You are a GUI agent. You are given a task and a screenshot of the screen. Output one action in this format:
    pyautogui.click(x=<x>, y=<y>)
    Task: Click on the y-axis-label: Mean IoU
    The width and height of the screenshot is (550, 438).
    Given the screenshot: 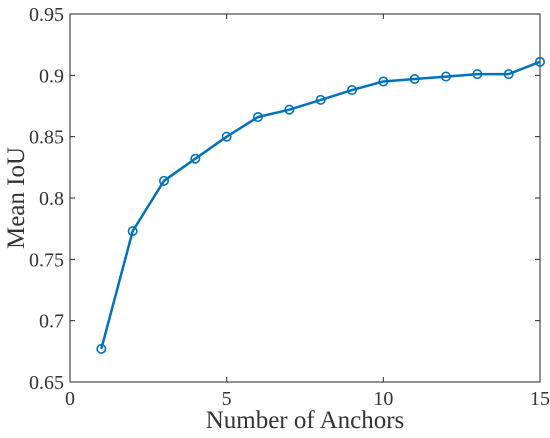 What is the action you would take?
    pyautogui.click(x=16, y=198)
    